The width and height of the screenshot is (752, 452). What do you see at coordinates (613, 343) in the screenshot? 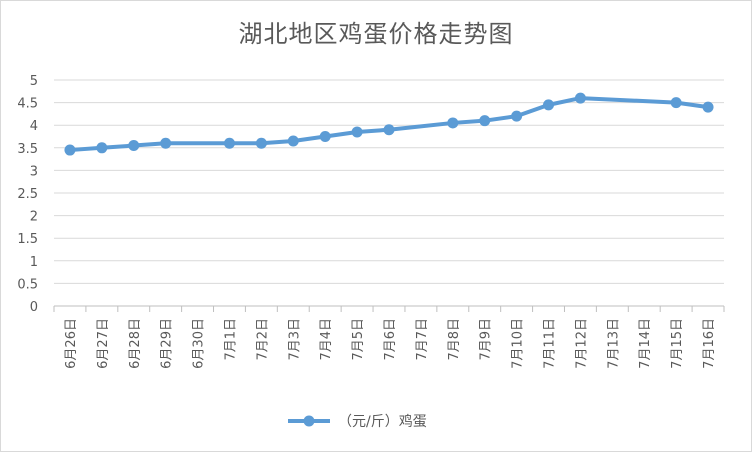
I see `x-tick-label: 7月13日` at bounding box center [613, 343].